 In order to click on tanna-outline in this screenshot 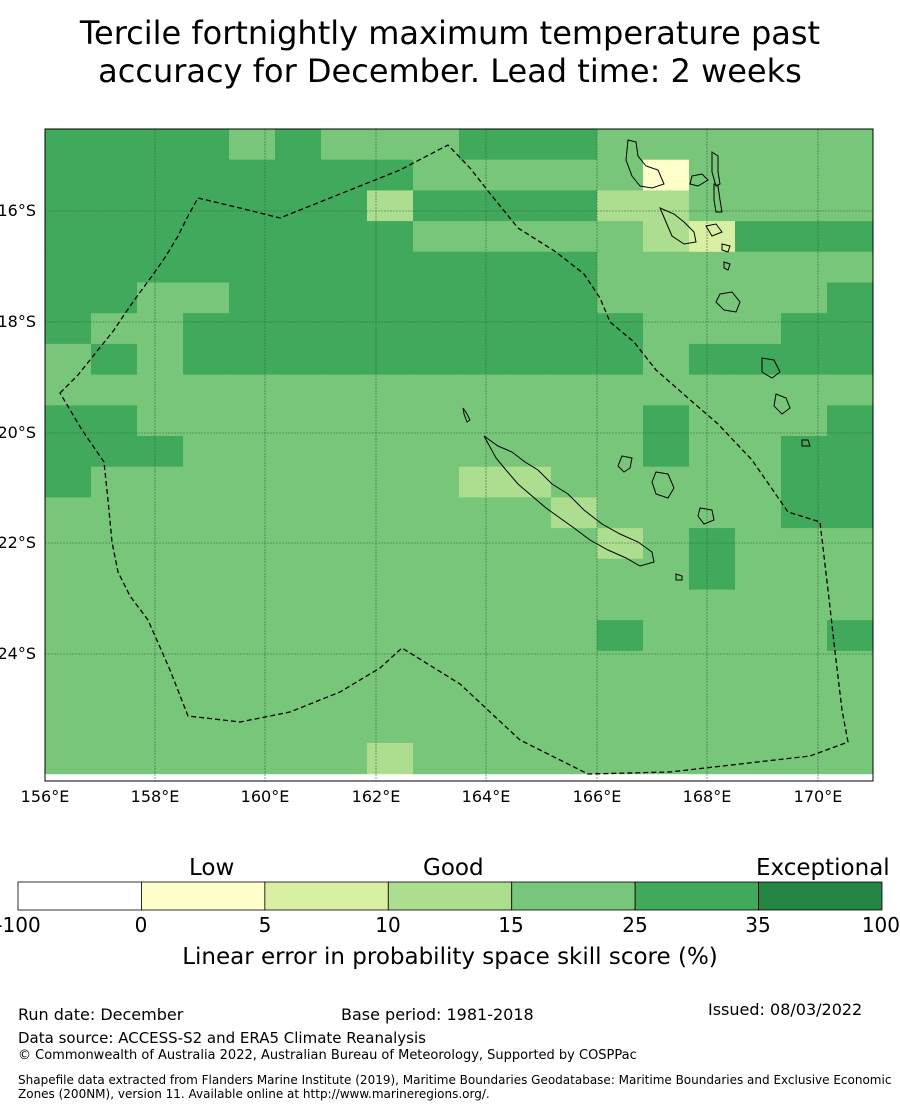, I will do `click(782, 404)`.